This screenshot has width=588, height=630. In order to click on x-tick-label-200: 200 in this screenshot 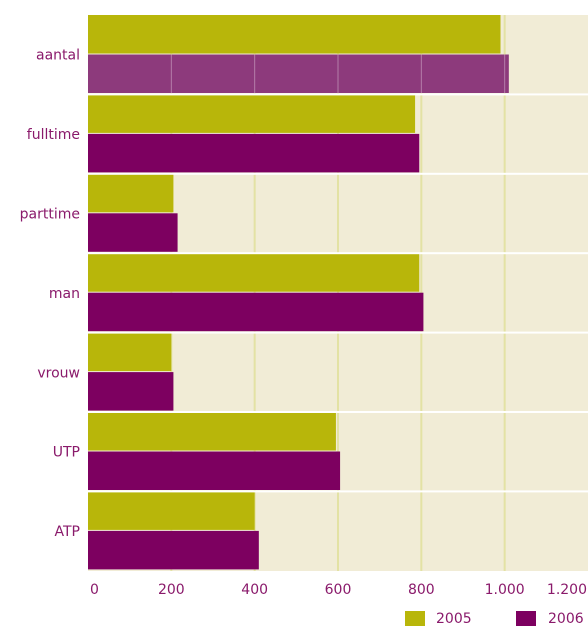, I will do `click(171, 590)`.